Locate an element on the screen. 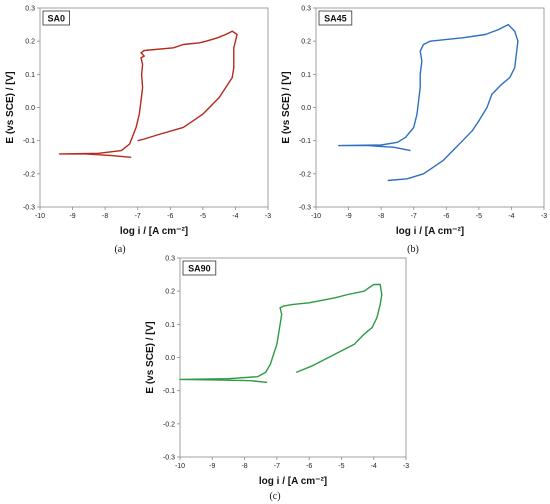 The image size is (550, 504). panel-caption: (c) is located at coordinates (274, 496).